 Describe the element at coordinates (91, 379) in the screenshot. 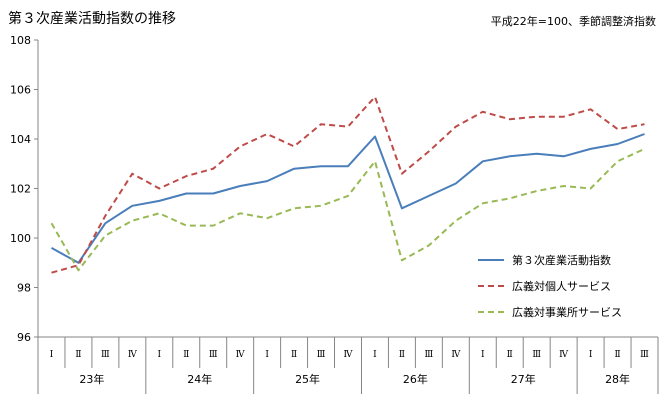

I see `year-label: 23年` at that location.